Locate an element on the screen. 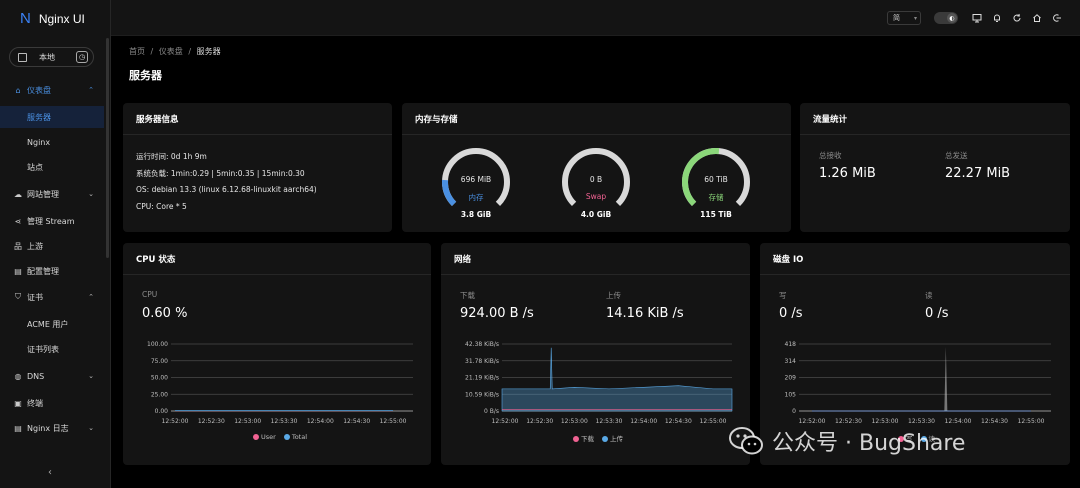 The image size is (1080, 488). sidebar-scrollbar is located at coordinates (107, 148).